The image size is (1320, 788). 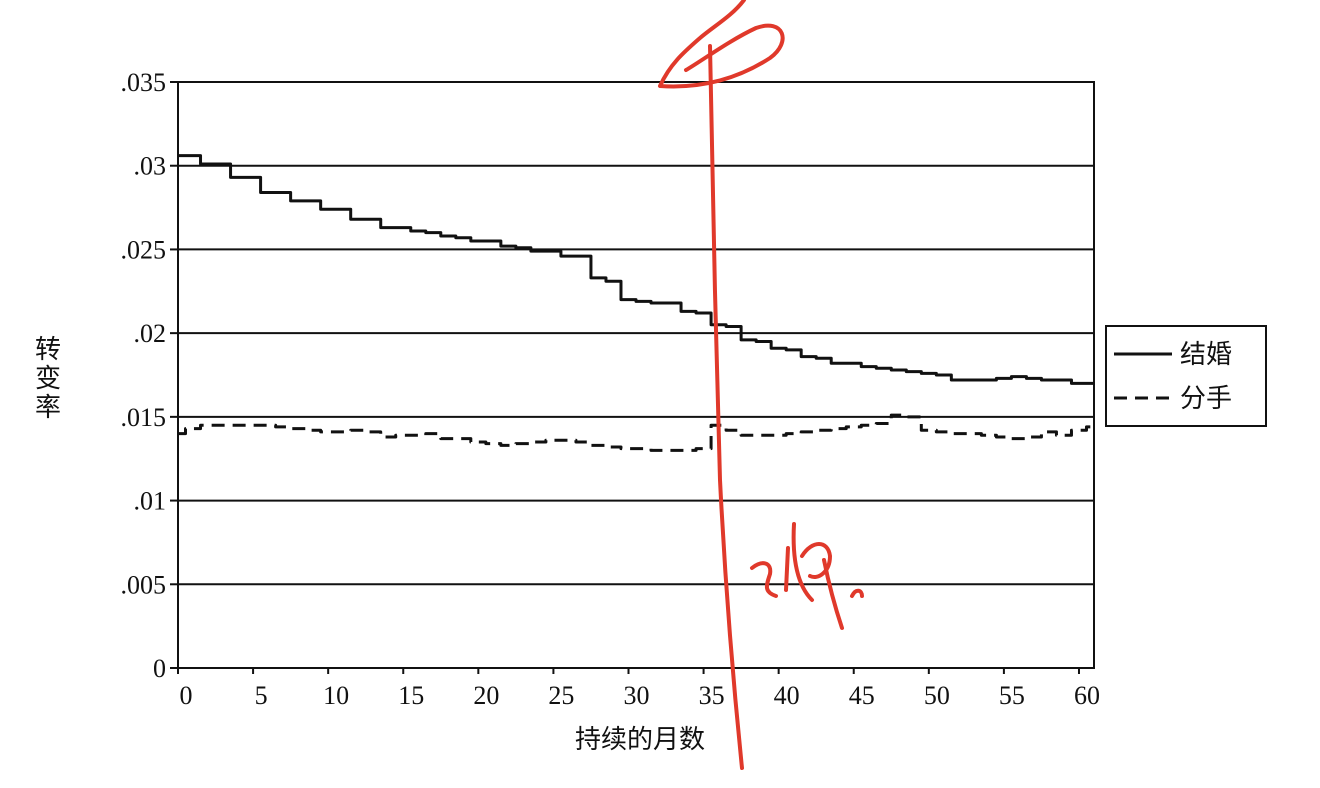 I want to click on y-tick-label: .025, so click(x=144, y=249).